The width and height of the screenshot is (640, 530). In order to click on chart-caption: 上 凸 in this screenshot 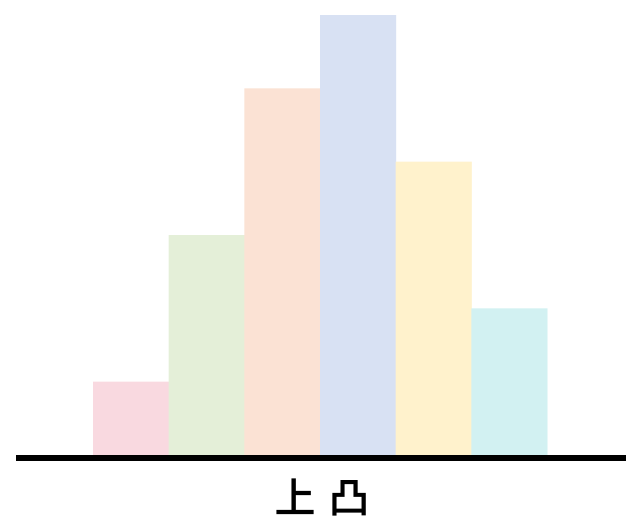, I will do `click(322, 499)`.